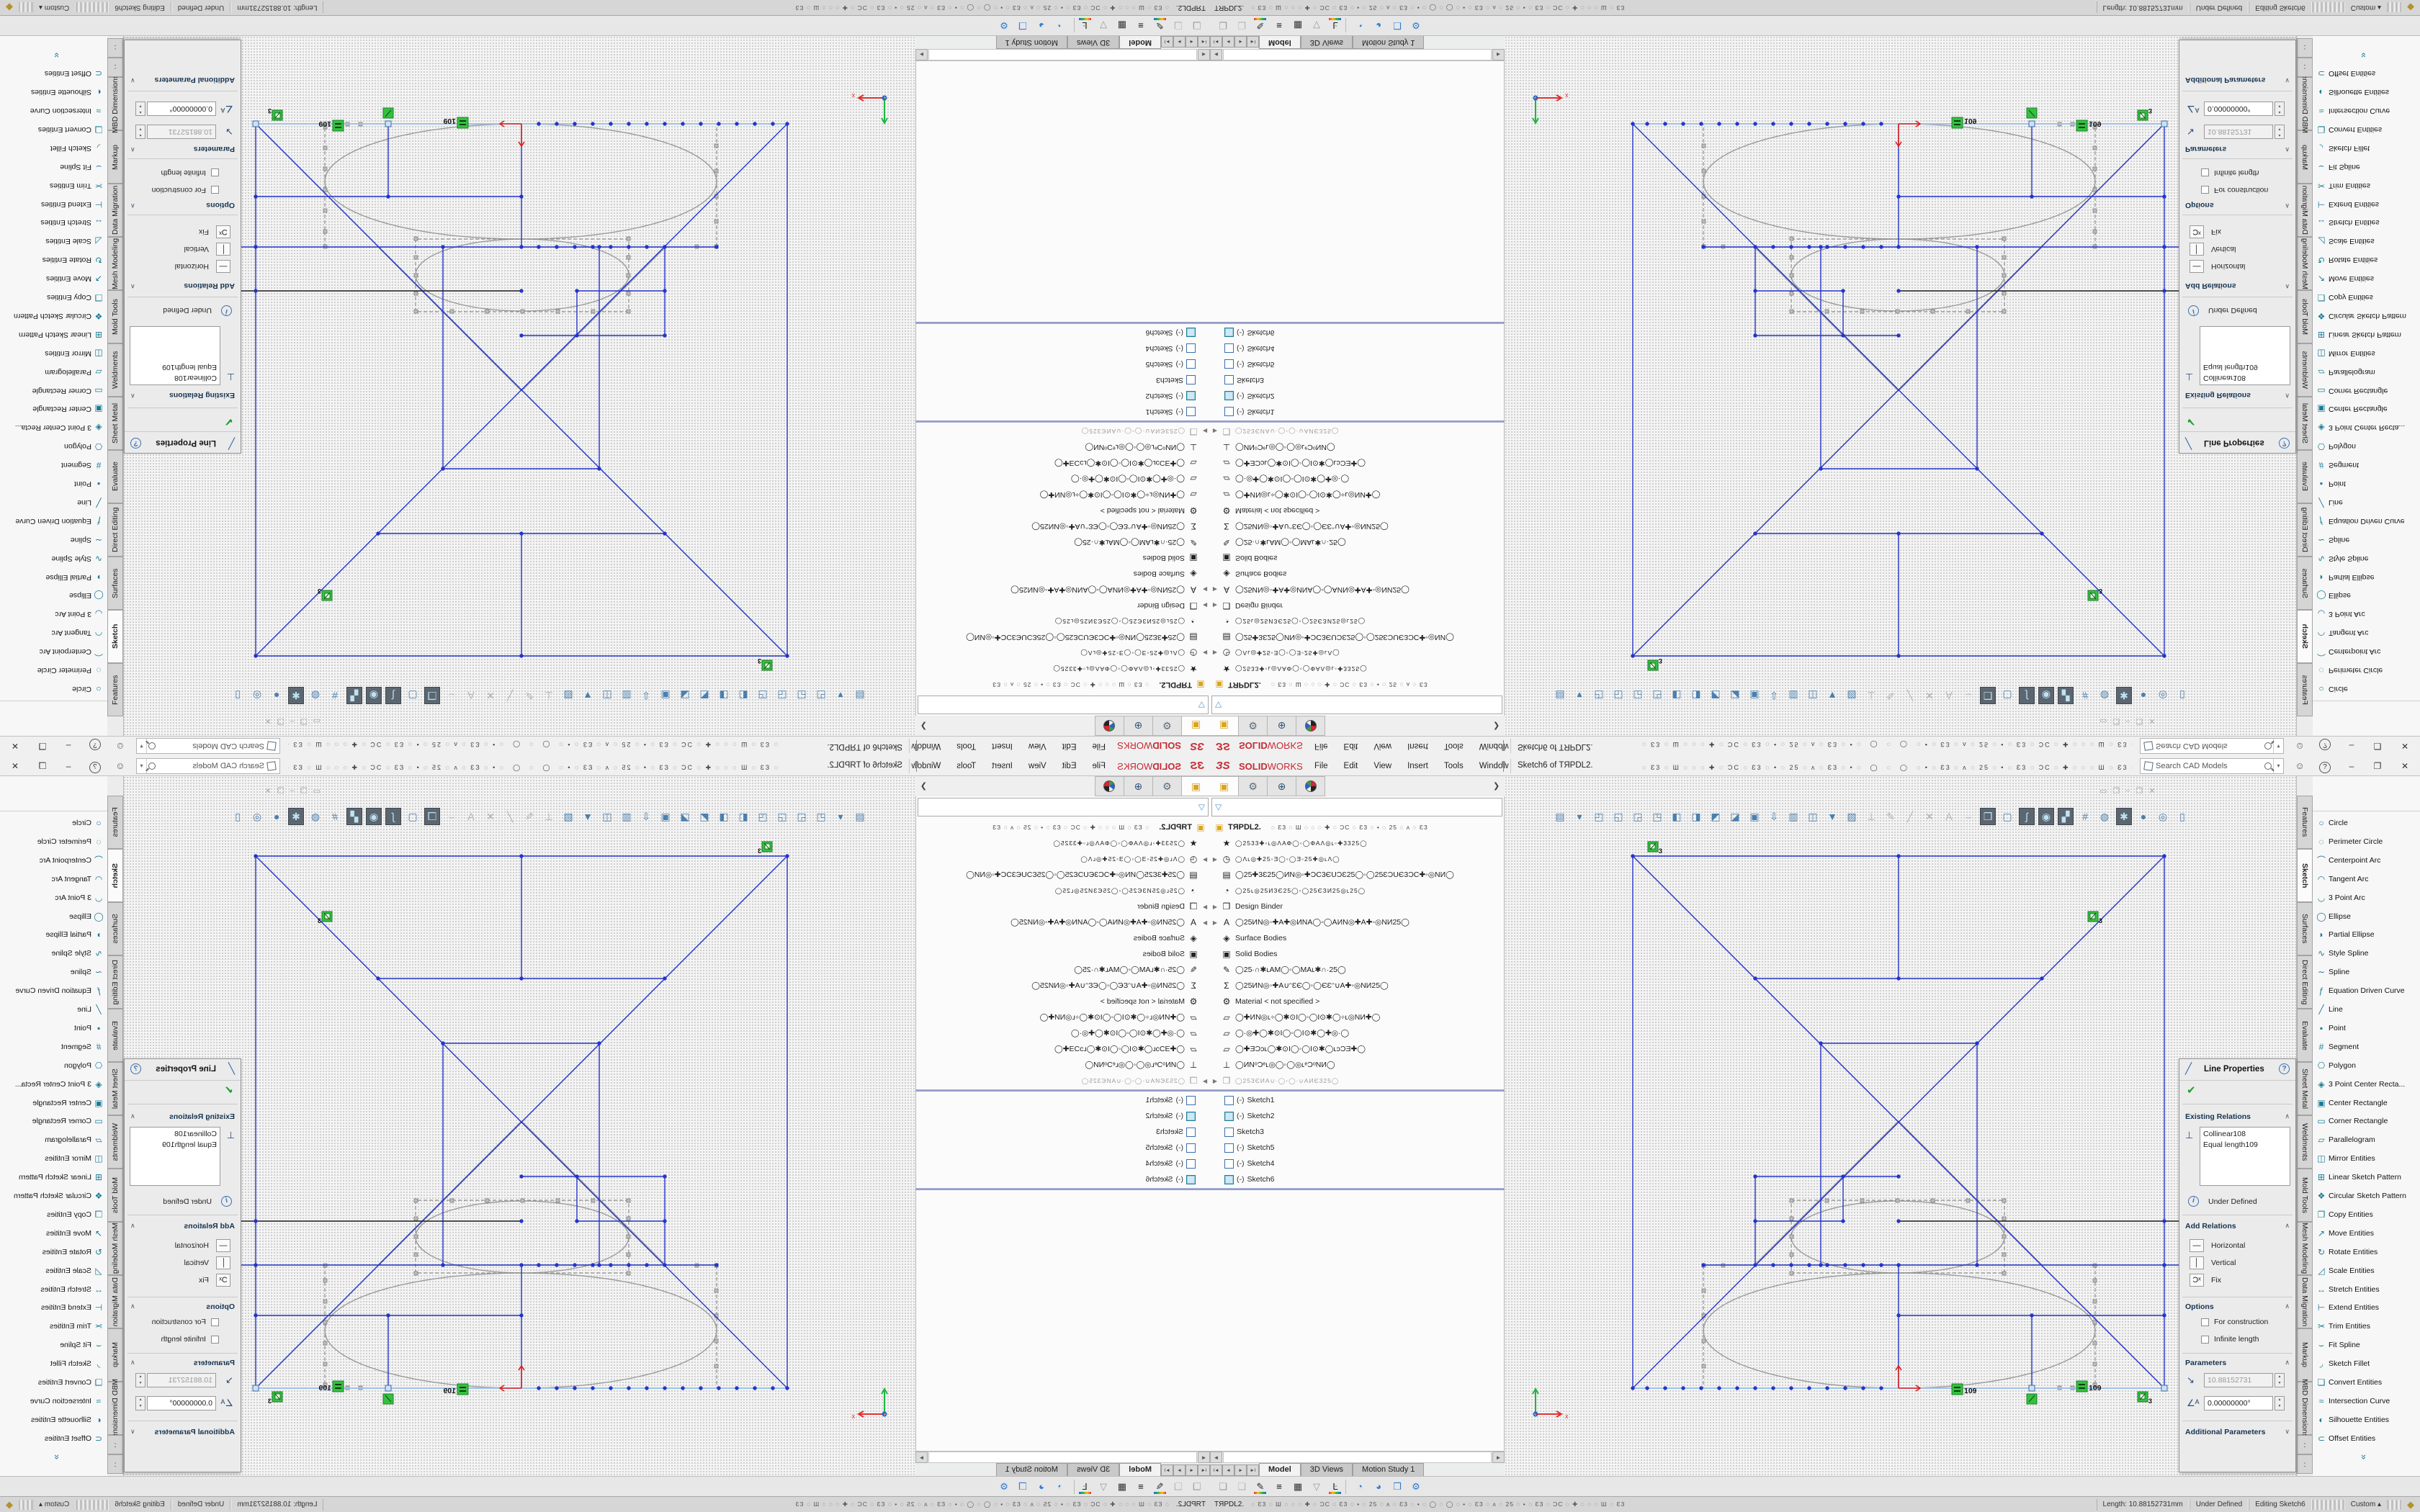  Describe the element at coordinates (2363, 1457) in the screenshot. I see `toolbar-more-icon: «` at that location.